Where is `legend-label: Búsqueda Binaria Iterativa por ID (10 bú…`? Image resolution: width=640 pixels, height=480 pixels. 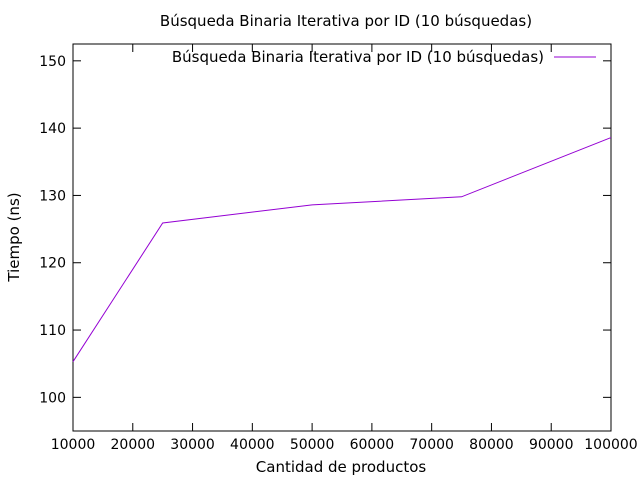 legend-label: Búsqueda Binaria Iterativa por ID (10 bú… is located at coordinates (358, 57).